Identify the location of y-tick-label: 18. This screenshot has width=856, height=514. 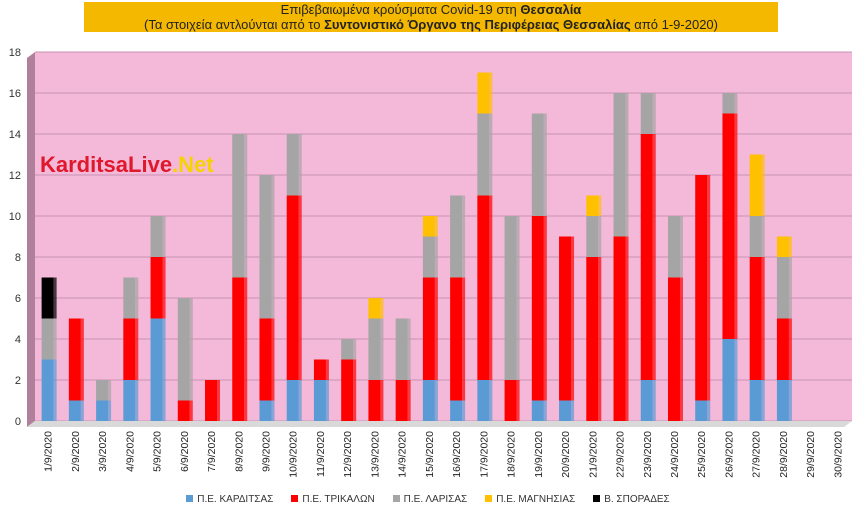
(15, 53).